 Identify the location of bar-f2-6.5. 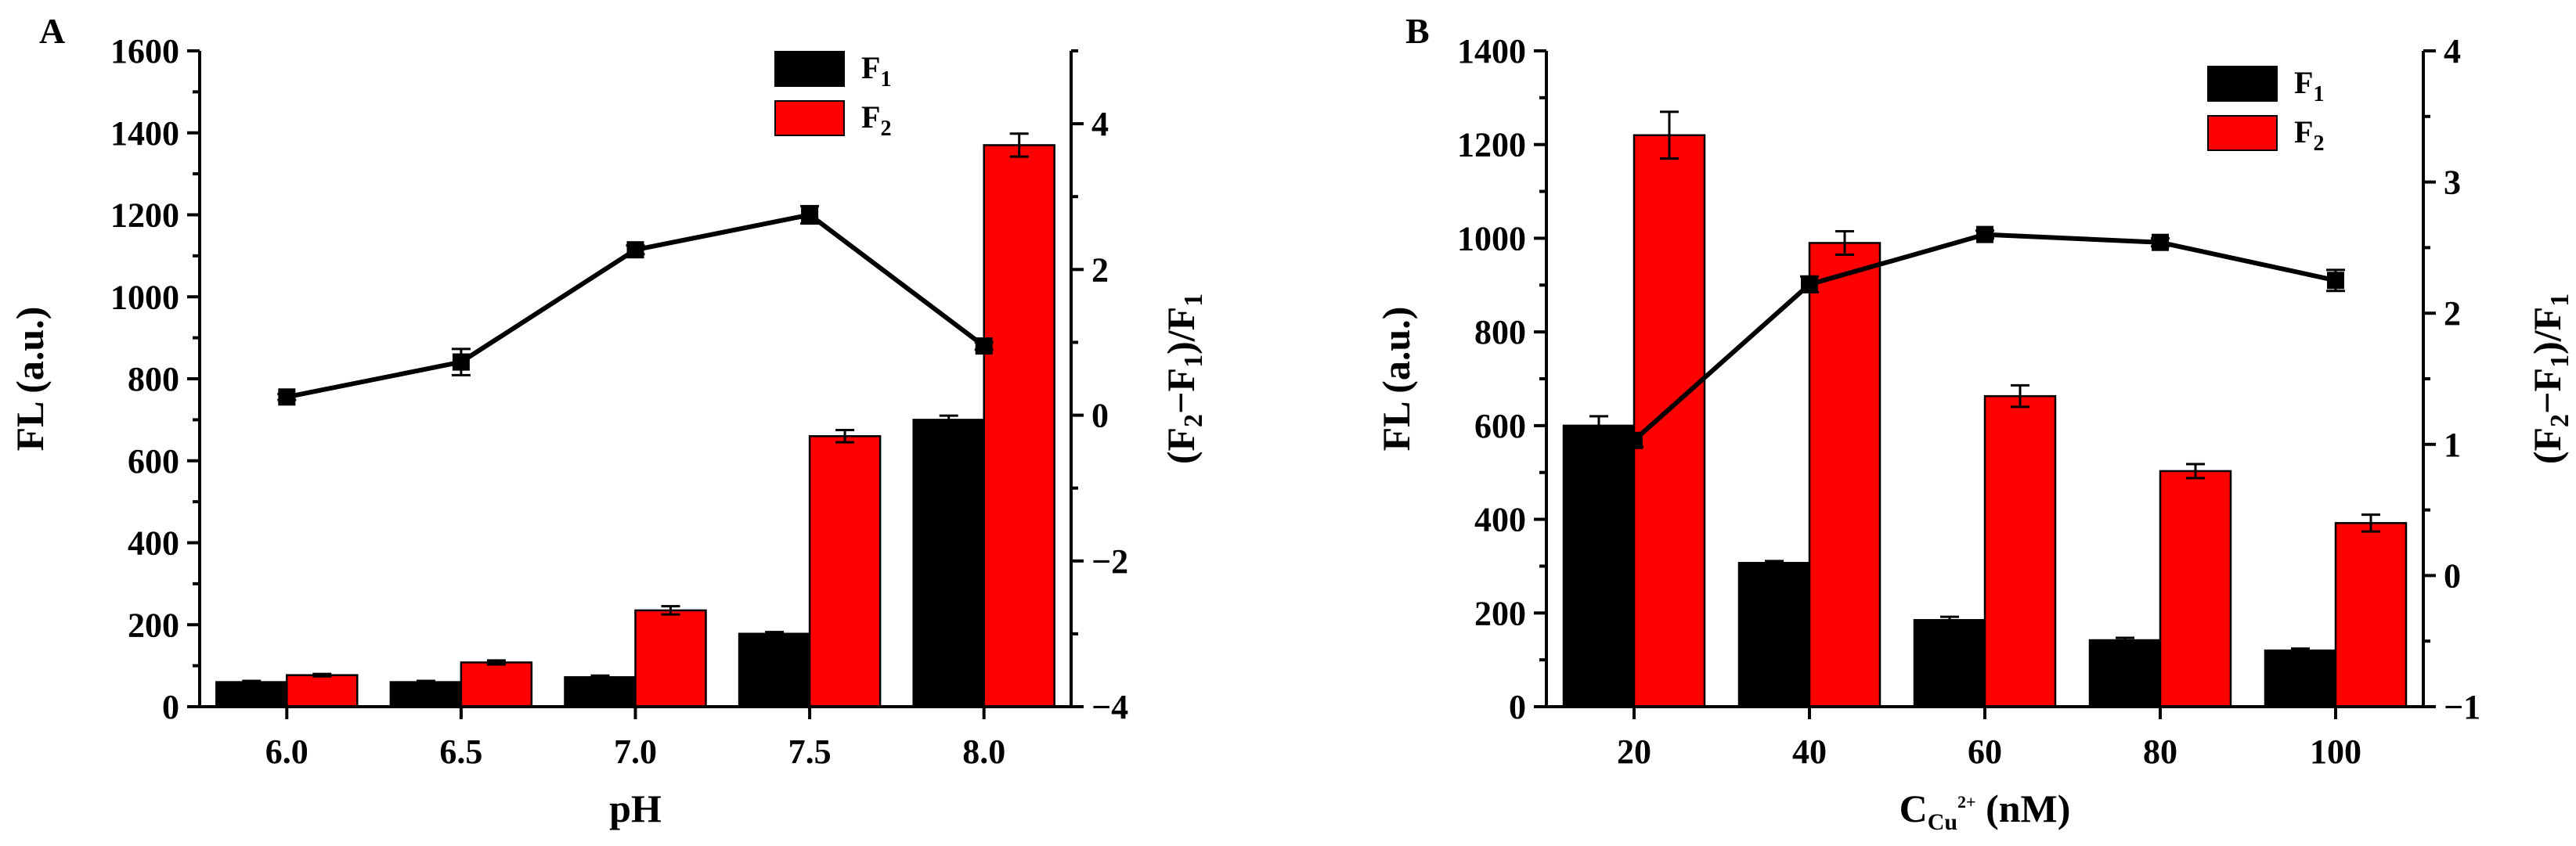
(497, 684).